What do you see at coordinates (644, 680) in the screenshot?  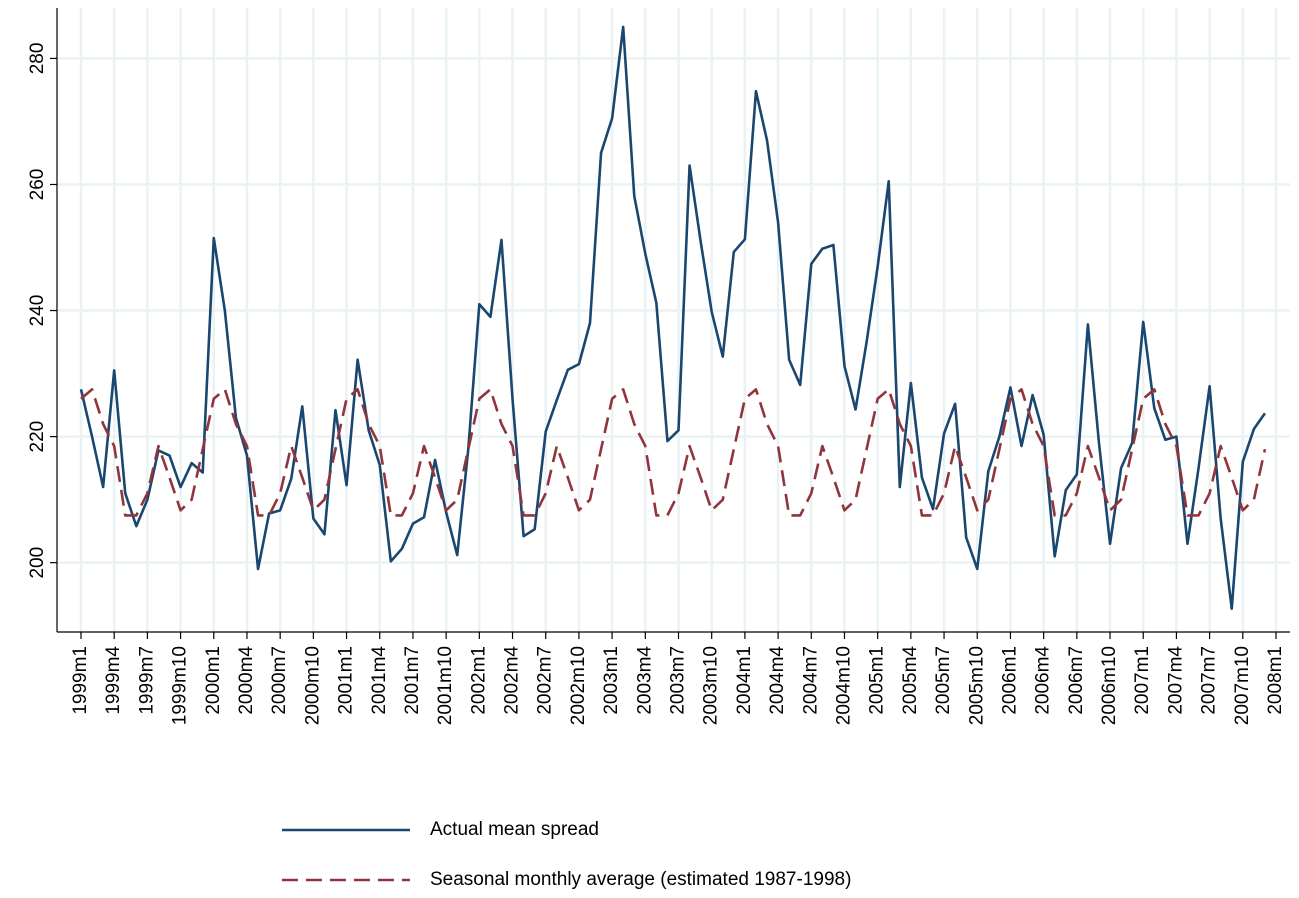 I see `x-tick-label: 2003m4` at bounding box center [644, 680].